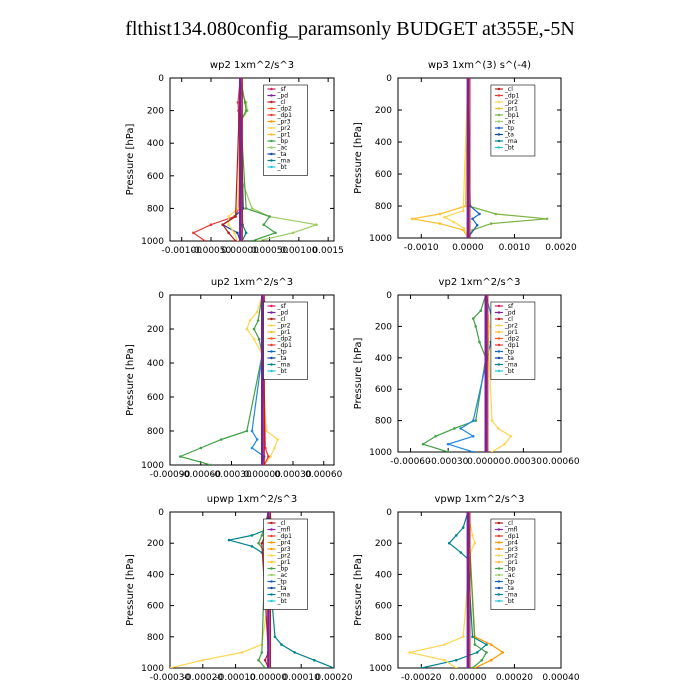  What do you see at coordinates (514, 678) in the screenshot?
I see `x-tick-label: 0.00020` at bounding box center [514, 678].